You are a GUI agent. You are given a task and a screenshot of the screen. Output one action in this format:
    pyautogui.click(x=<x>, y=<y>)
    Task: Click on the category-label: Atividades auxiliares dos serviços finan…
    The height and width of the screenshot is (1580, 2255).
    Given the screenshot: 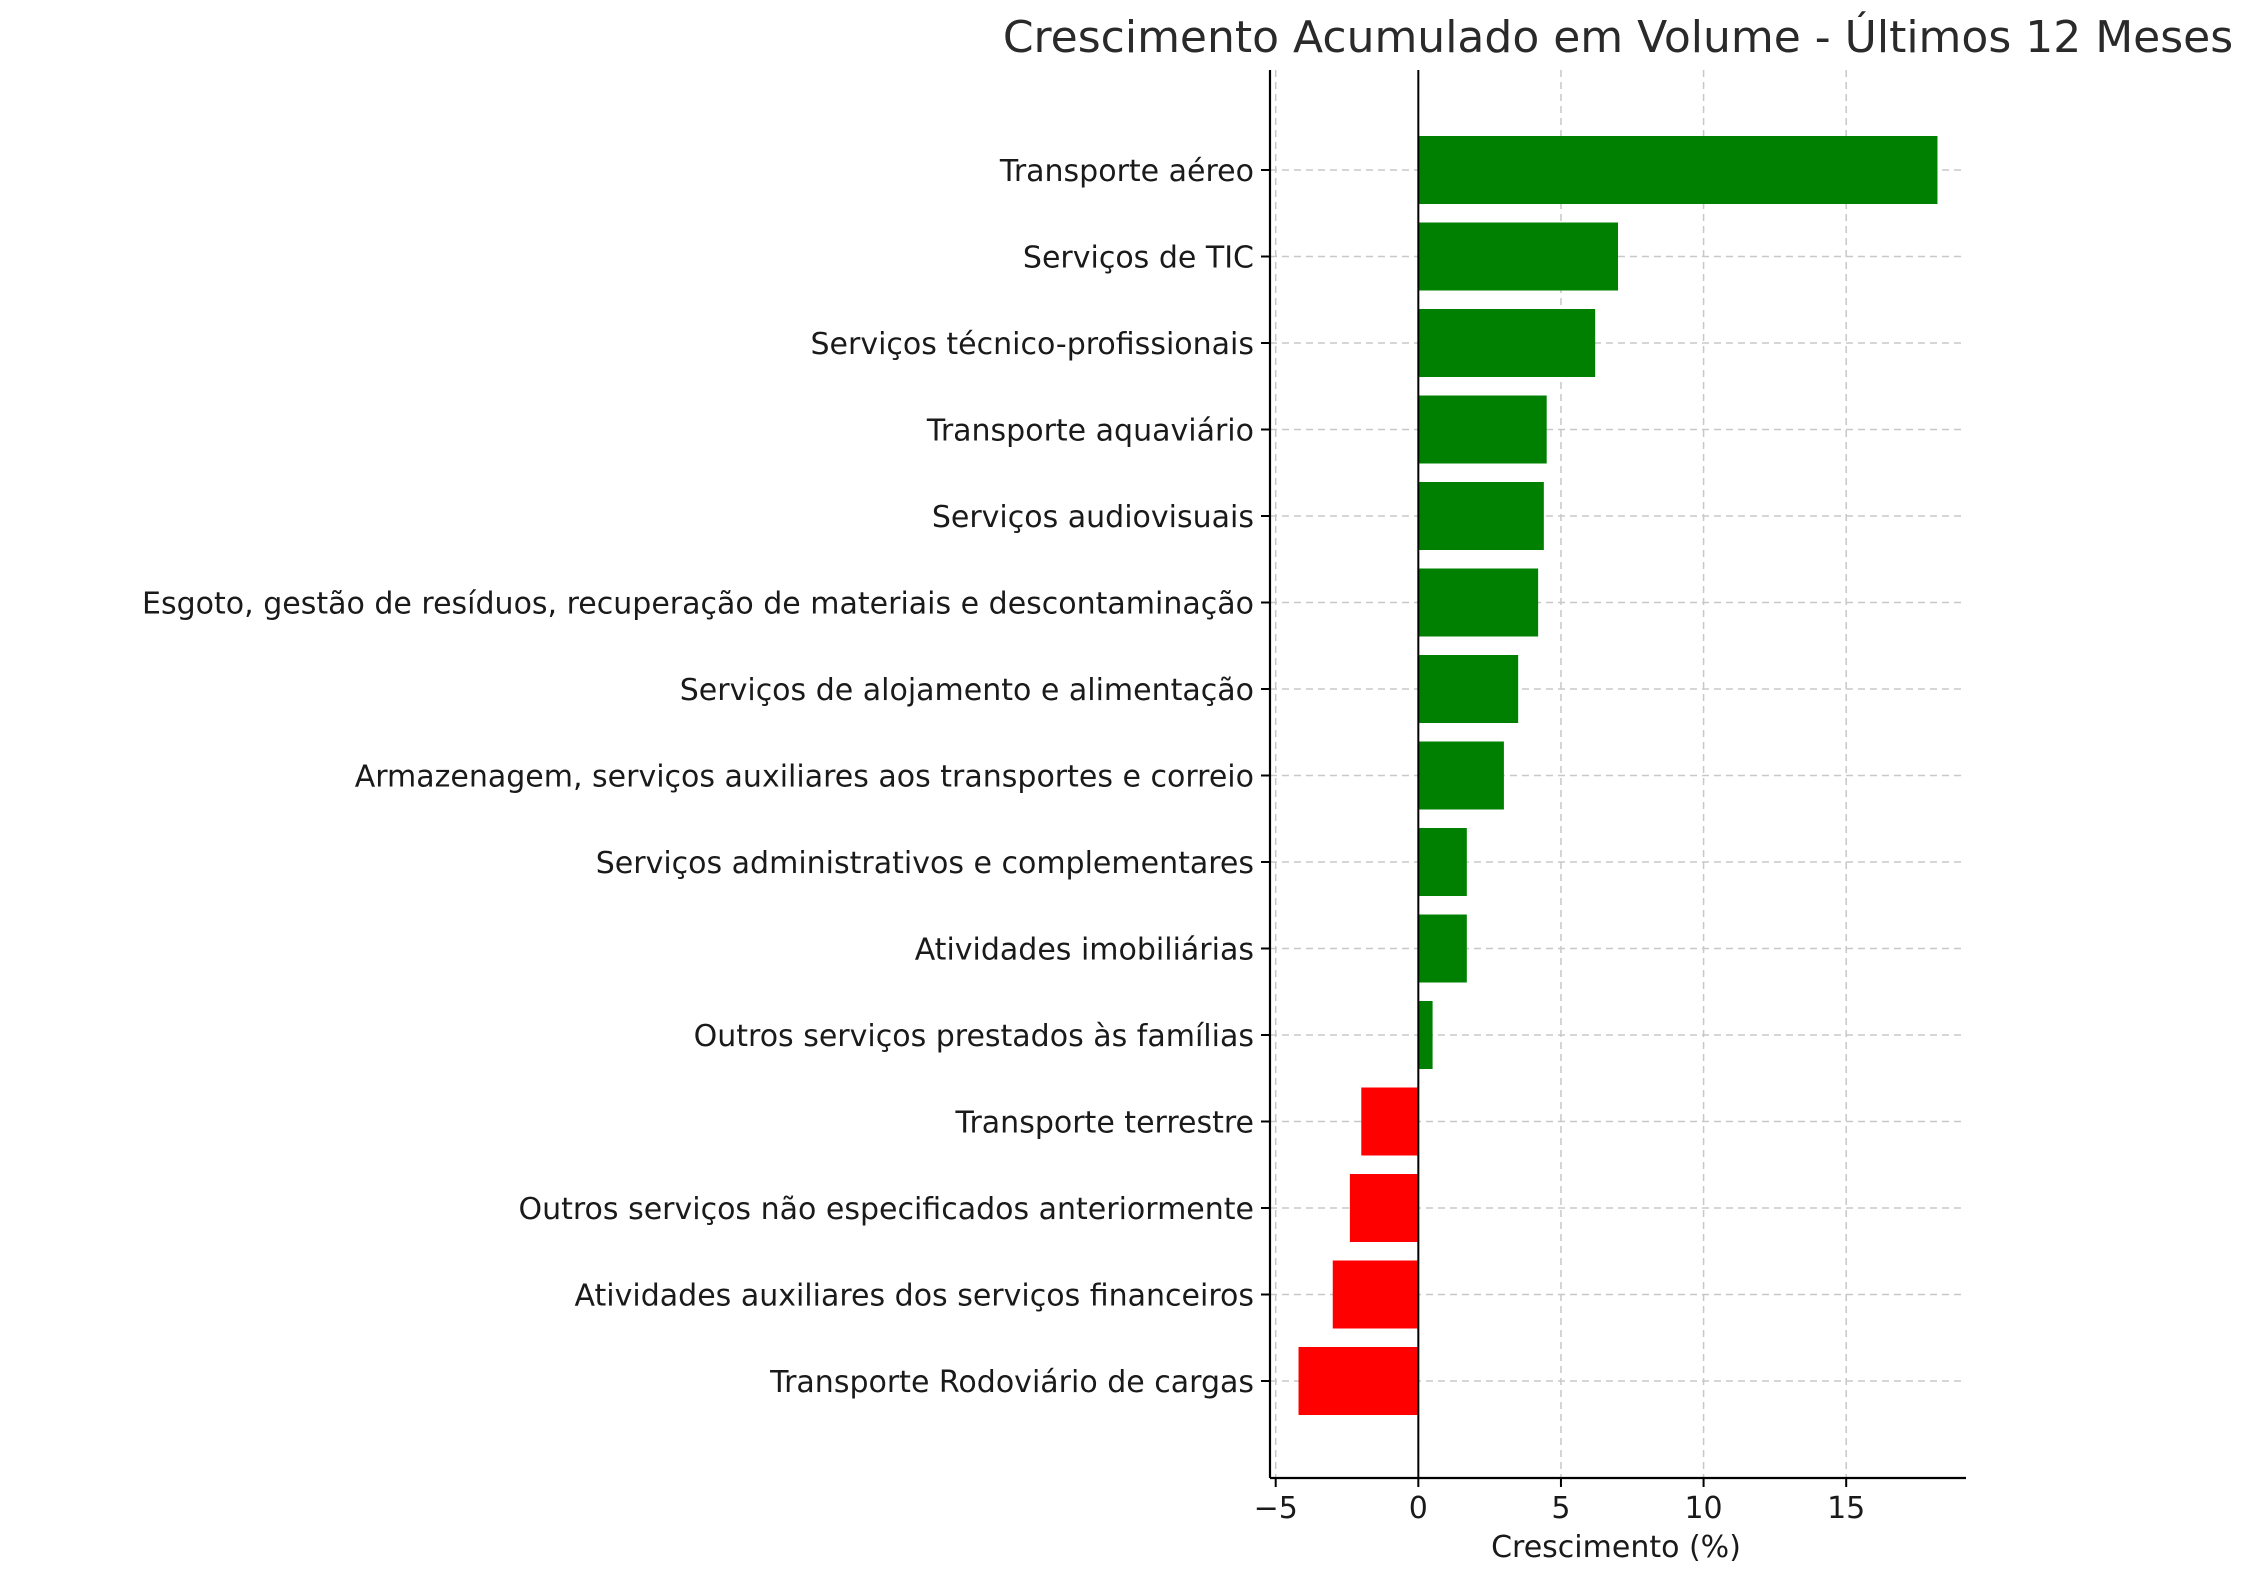 What is the action you would take?
    pyautogui.click(x=914, y=1296)
    